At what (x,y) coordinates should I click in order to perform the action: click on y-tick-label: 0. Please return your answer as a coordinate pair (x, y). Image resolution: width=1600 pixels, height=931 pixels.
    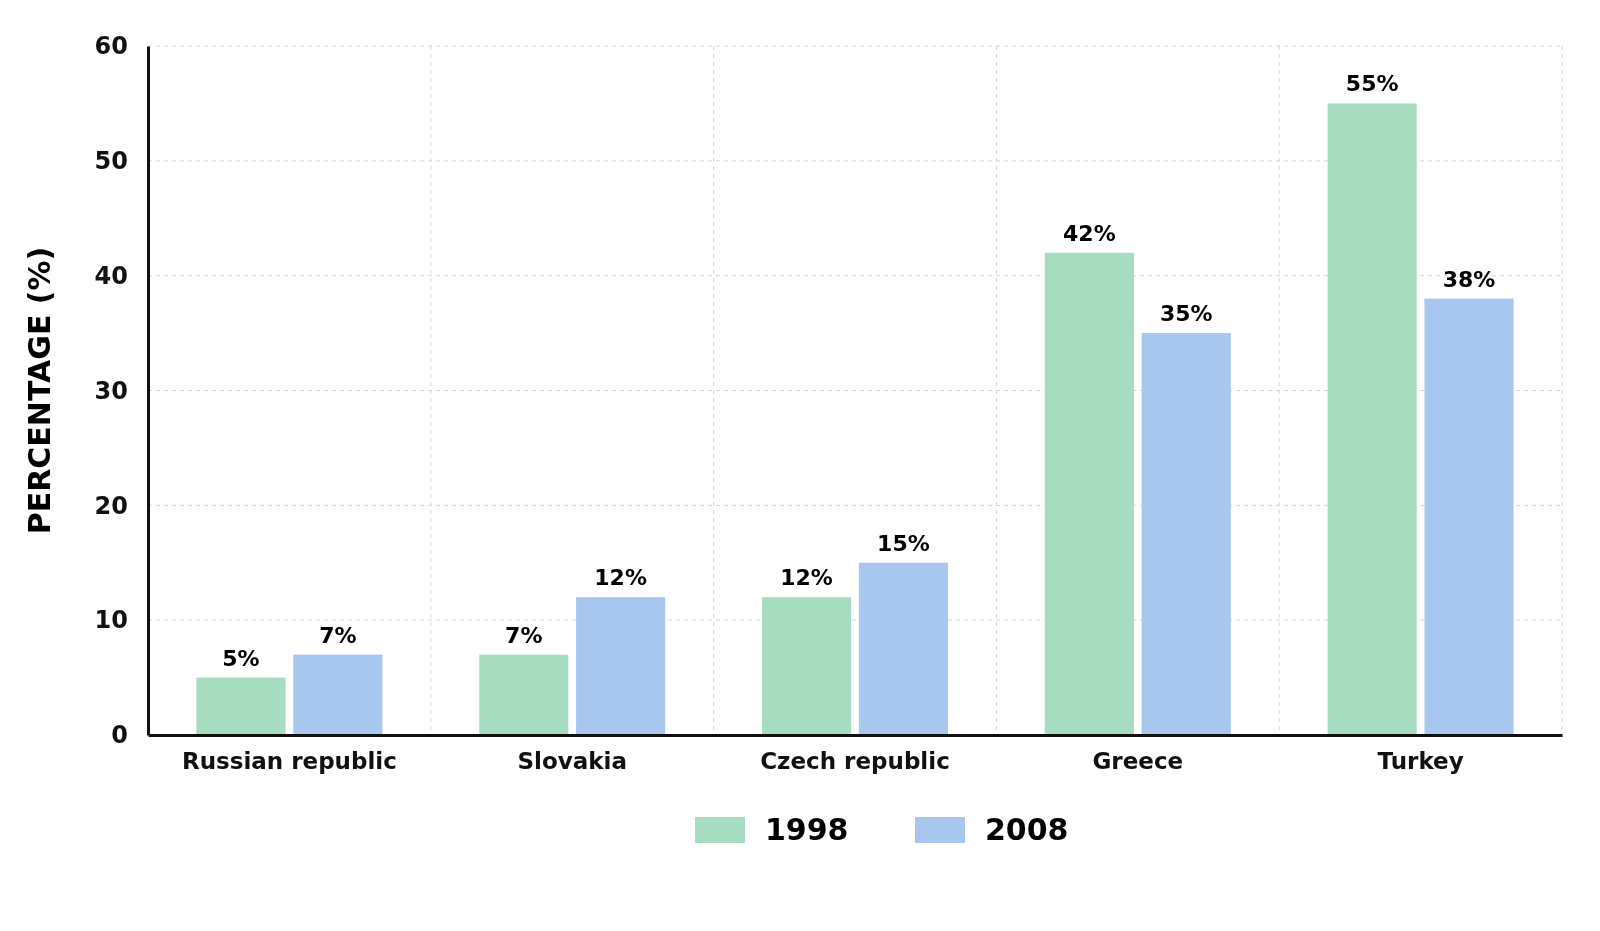
    Looking at the image, I should click on (119, 735).